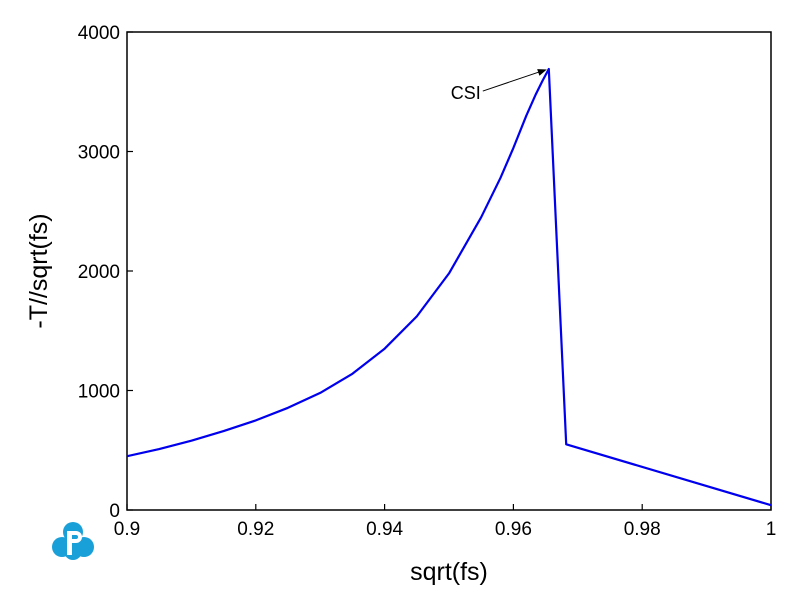  Describe the element at coordinates (99, 392) in the screenshot. I see `y-tick-label: 1000` at that location.